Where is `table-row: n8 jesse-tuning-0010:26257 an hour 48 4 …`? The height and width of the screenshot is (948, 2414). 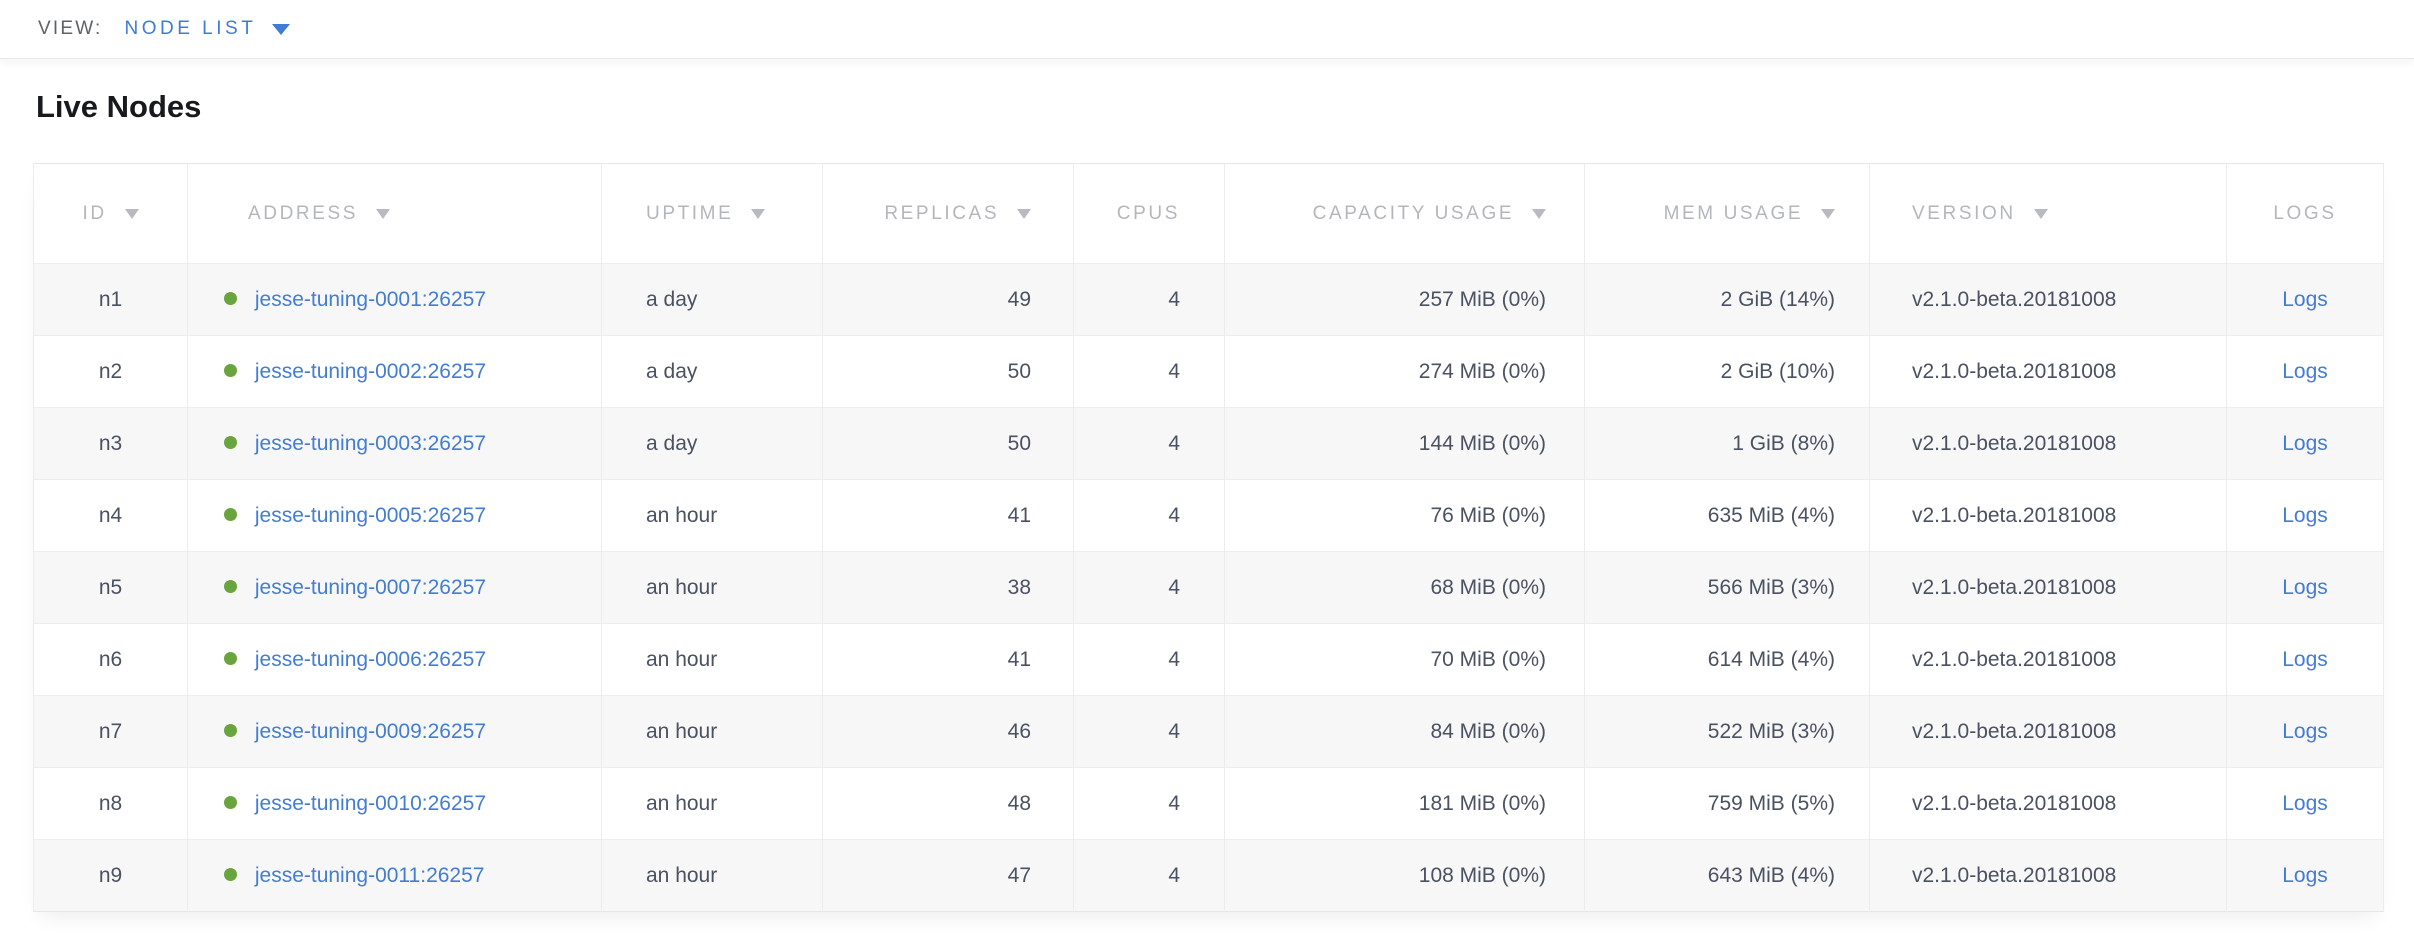 table-row: n8 jesse-tuning-0010:26257 an hour 48 4 … is located at coordinates (1208, 803).